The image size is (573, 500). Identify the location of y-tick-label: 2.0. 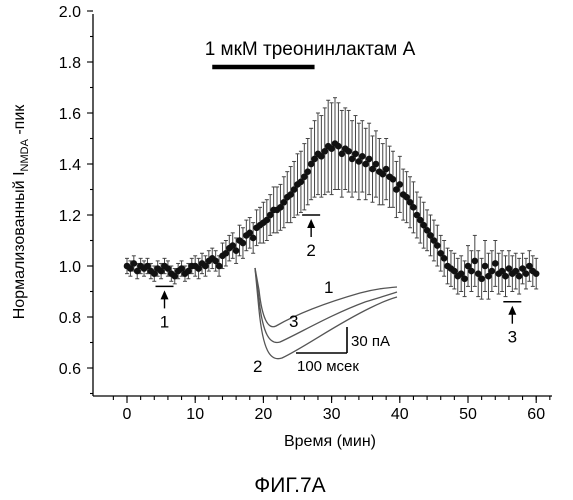
(70, 12).